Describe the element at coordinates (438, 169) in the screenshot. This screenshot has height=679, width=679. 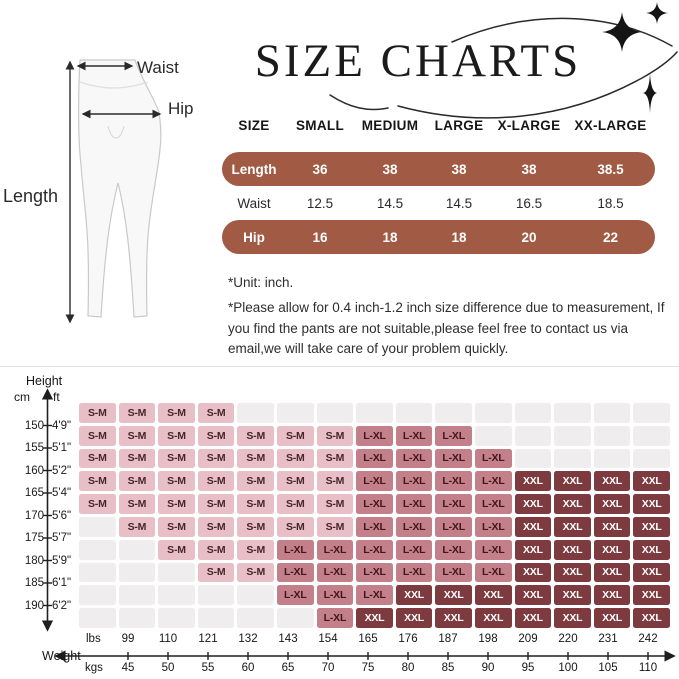
I see `table-row-length: Length 36 38 38 38 38.5` at that location.